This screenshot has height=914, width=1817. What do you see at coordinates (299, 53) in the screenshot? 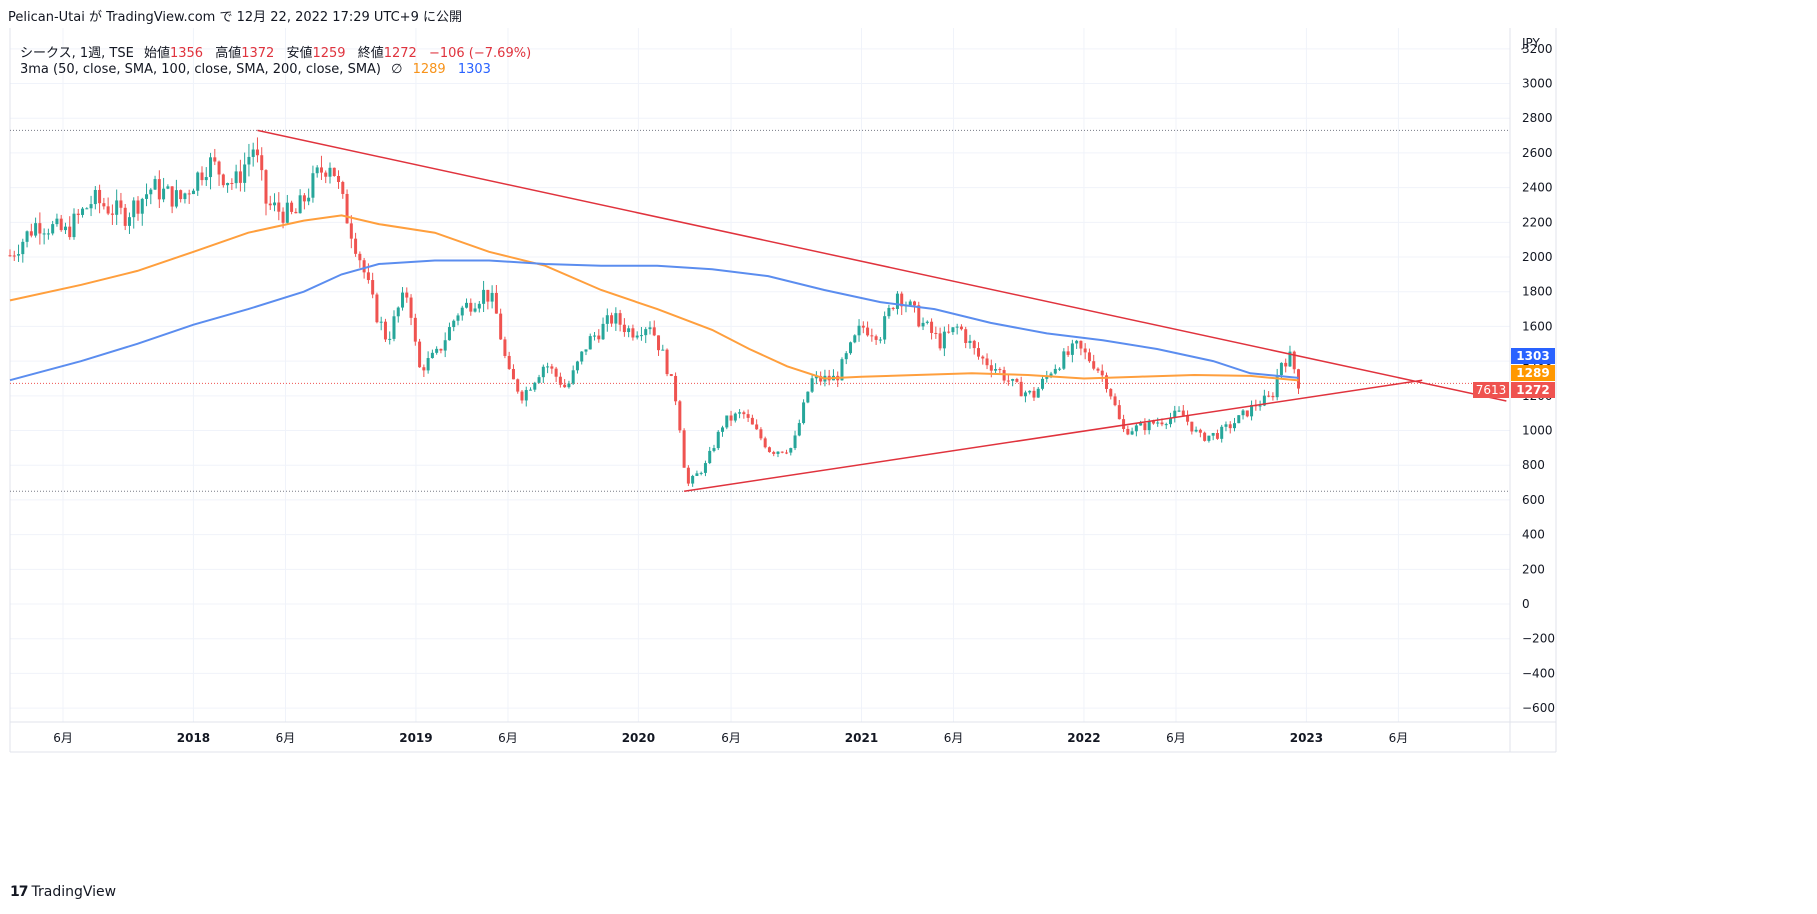
I see `low-label: 安値` at bounding box center [299, 53].